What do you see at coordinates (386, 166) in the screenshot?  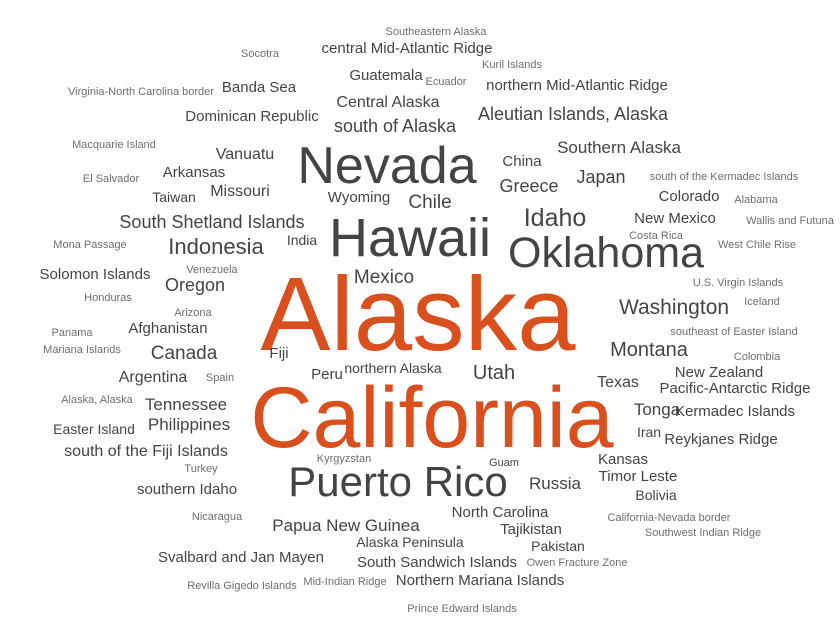 I see `word-nevada: Nevada` at bounding box center [386, 166].